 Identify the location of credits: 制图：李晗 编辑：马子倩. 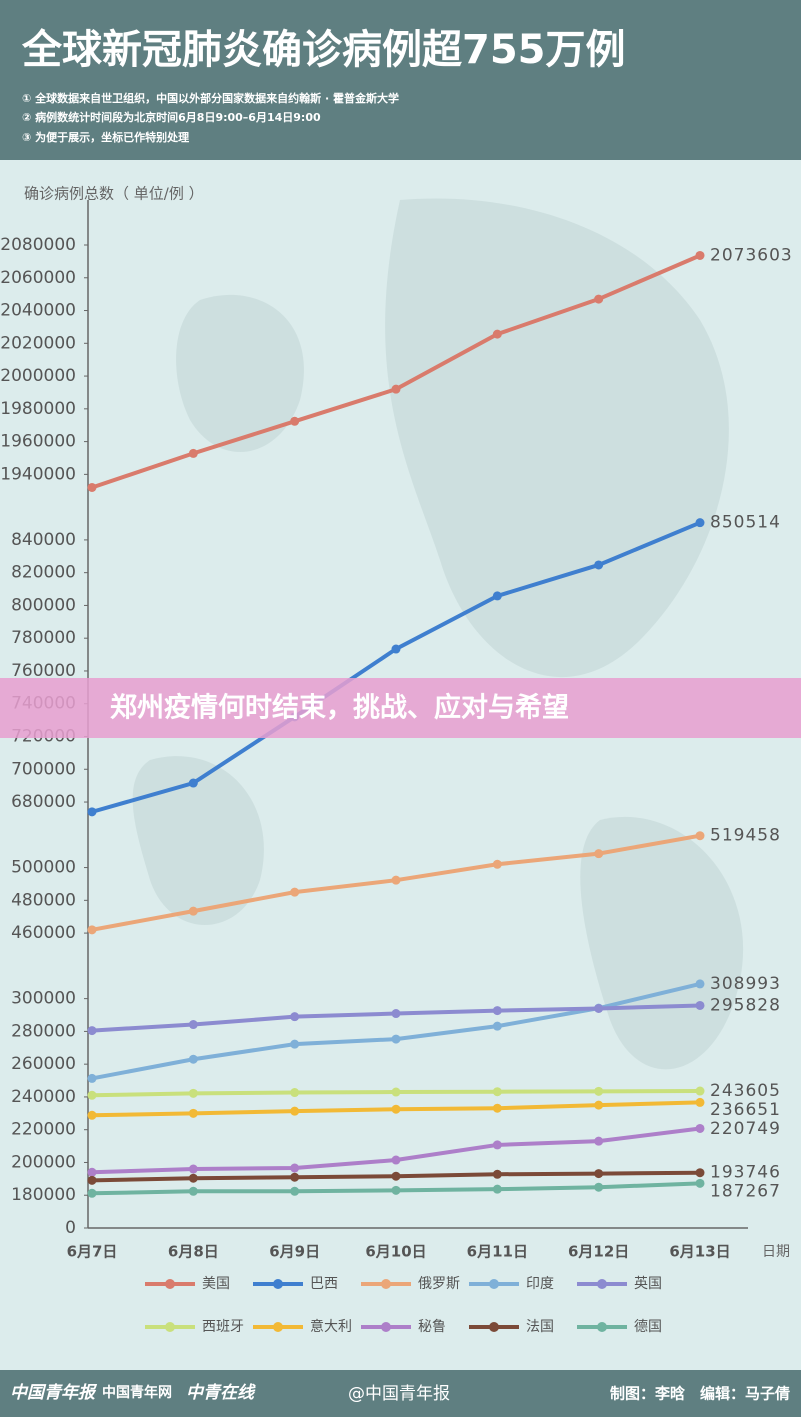
(700, 1394).